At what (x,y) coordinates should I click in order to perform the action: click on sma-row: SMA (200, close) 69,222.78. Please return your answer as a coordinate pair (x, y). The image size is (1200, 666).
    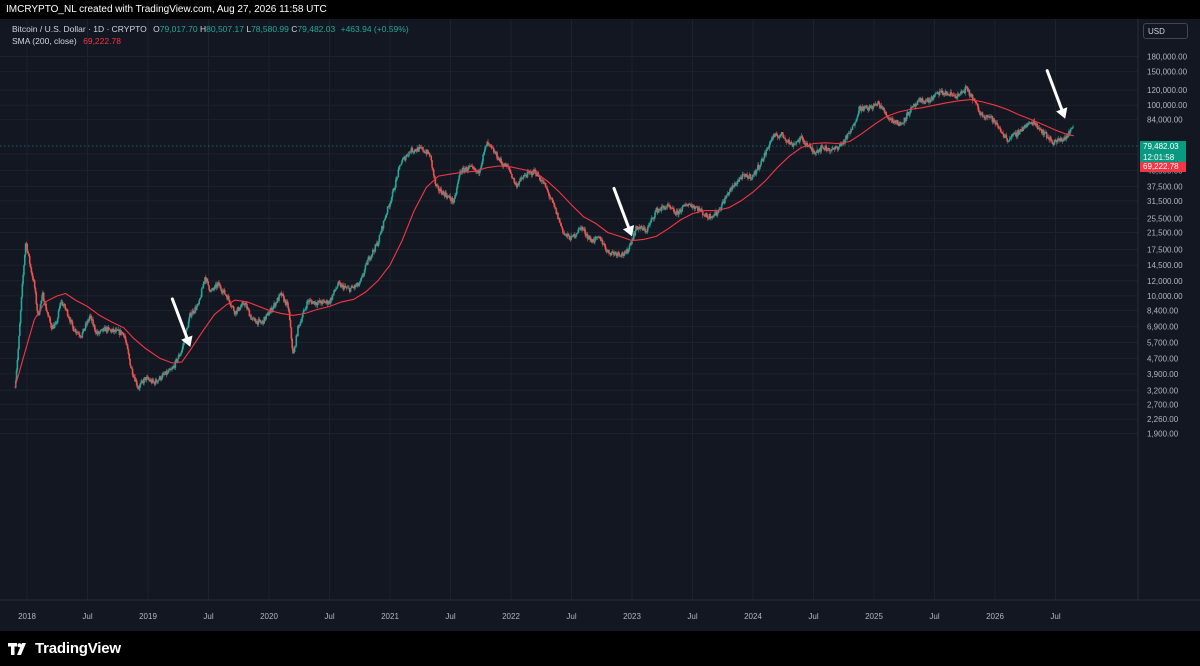
    Looking at the image, I should click on (210, 41).